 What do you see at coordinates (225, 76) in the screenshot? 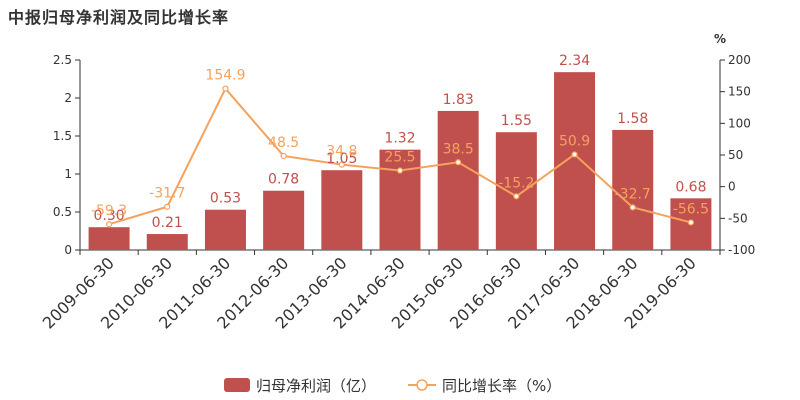
I see `growth-value-label: 154.9` at bounding box center [225, 76].